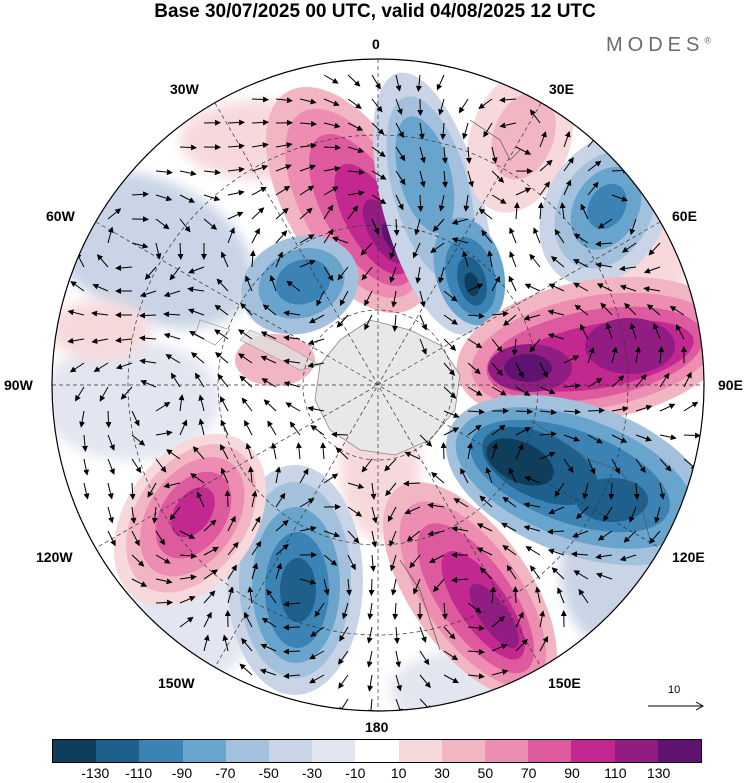  I want to click on colorbar-tick-label: -110, so click(139, 773).